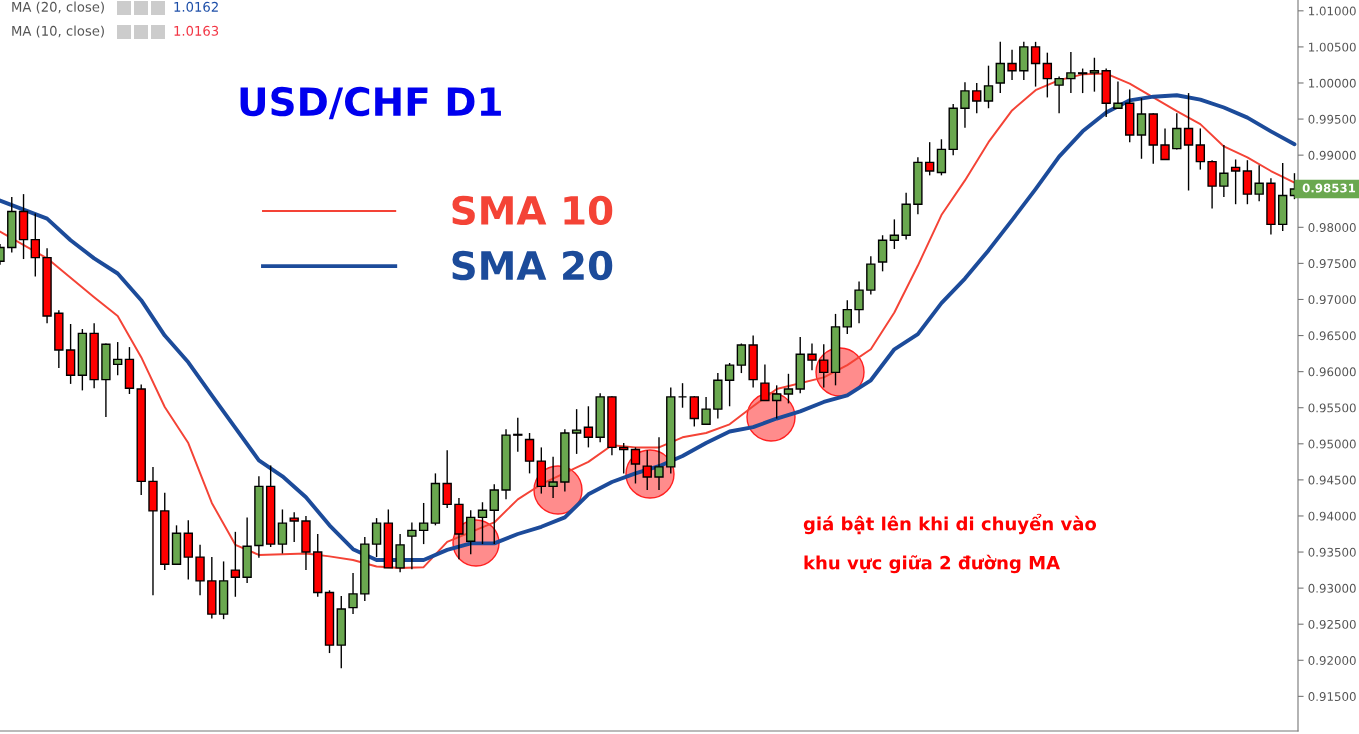  Describe the element at coordinates (1332, 516) in the screenshot. I see `y-tick-label: 0.94000` at that location.